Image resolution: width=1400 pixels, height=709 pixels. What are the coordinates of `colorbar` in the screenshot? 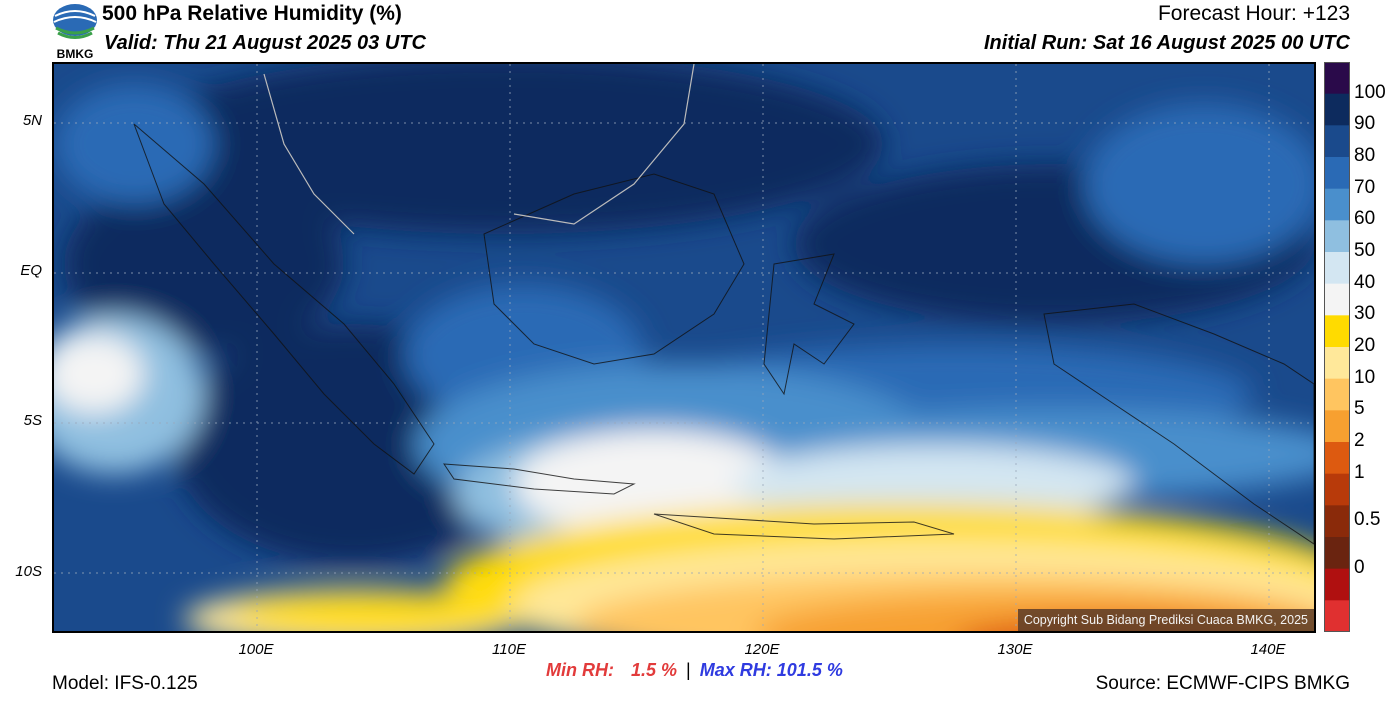 It's located at (1337, 347).